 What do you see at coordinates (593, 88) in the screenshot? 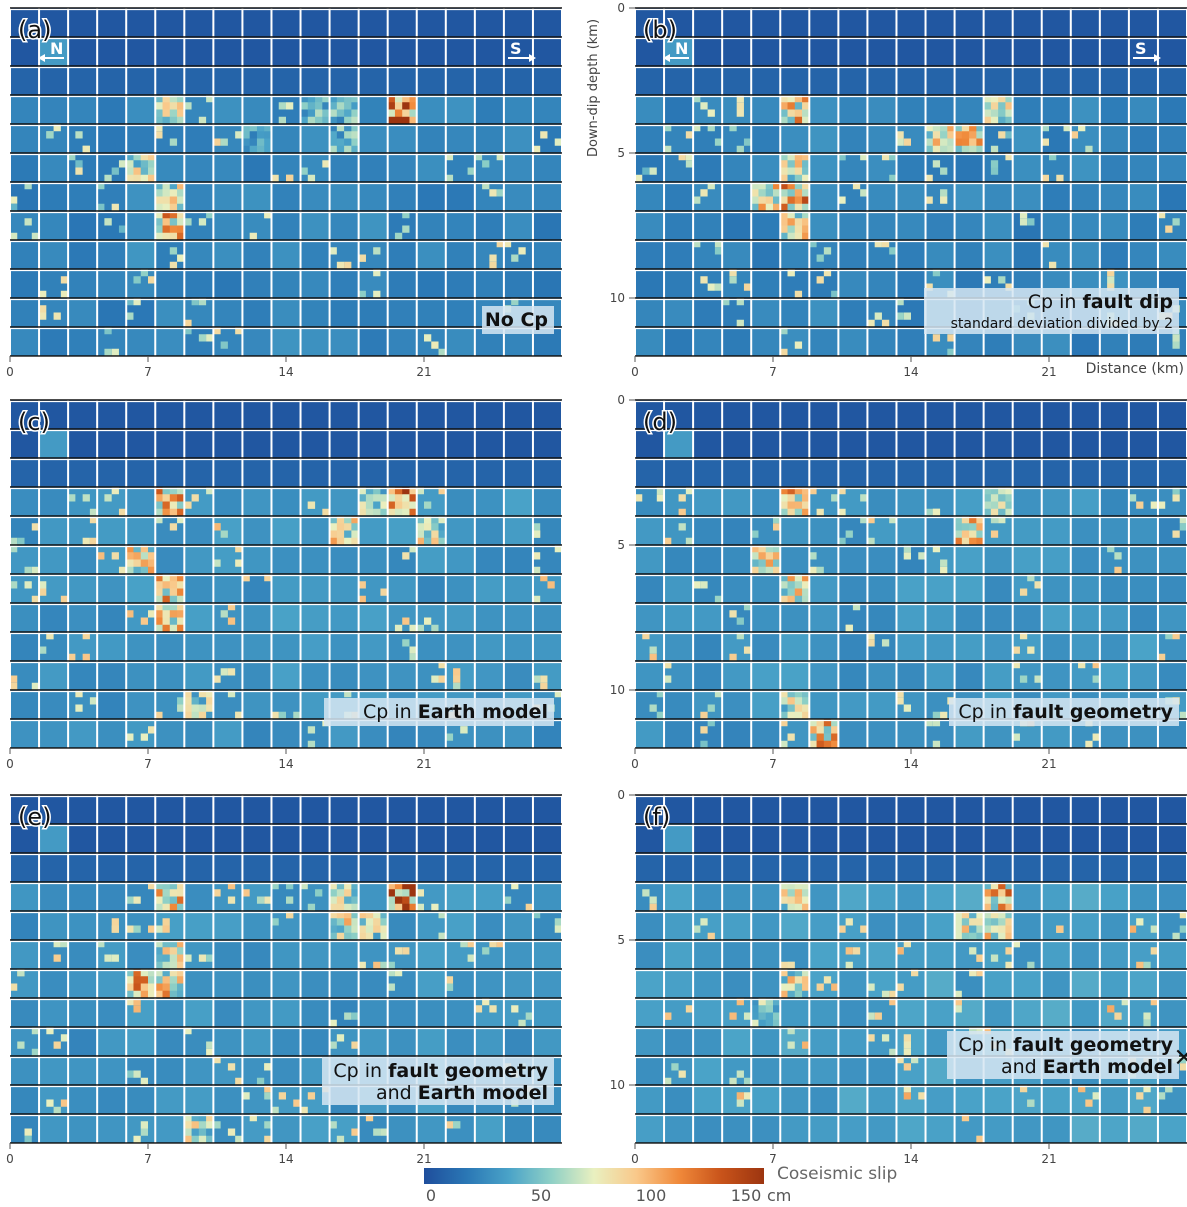
I see `y-axis-label: Down-dip depth (km)` at bounding box center [593, 88].